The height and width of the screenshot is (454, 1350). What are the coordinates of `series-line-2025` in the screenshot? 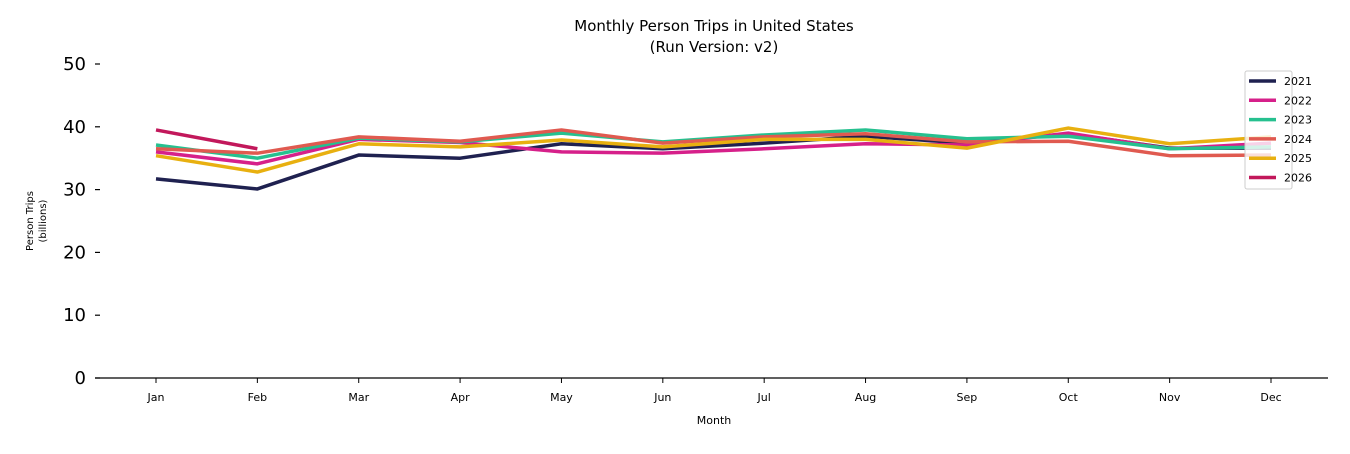 It's located at (713, 150).